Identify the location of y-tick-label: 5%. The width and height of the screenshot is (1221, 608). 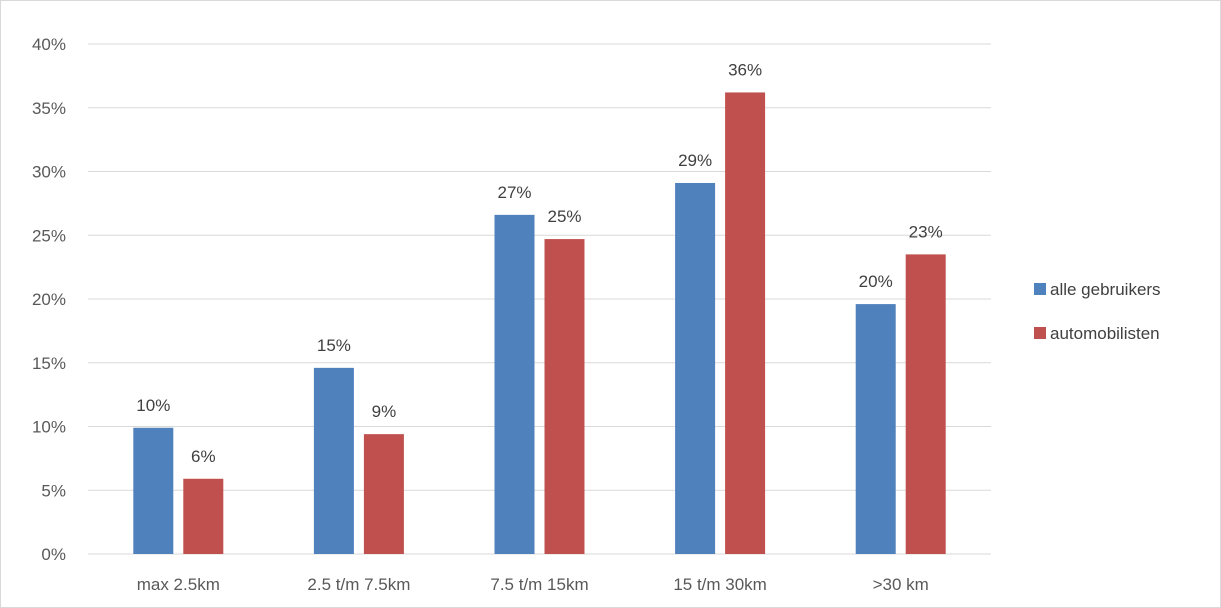
(53, 490).